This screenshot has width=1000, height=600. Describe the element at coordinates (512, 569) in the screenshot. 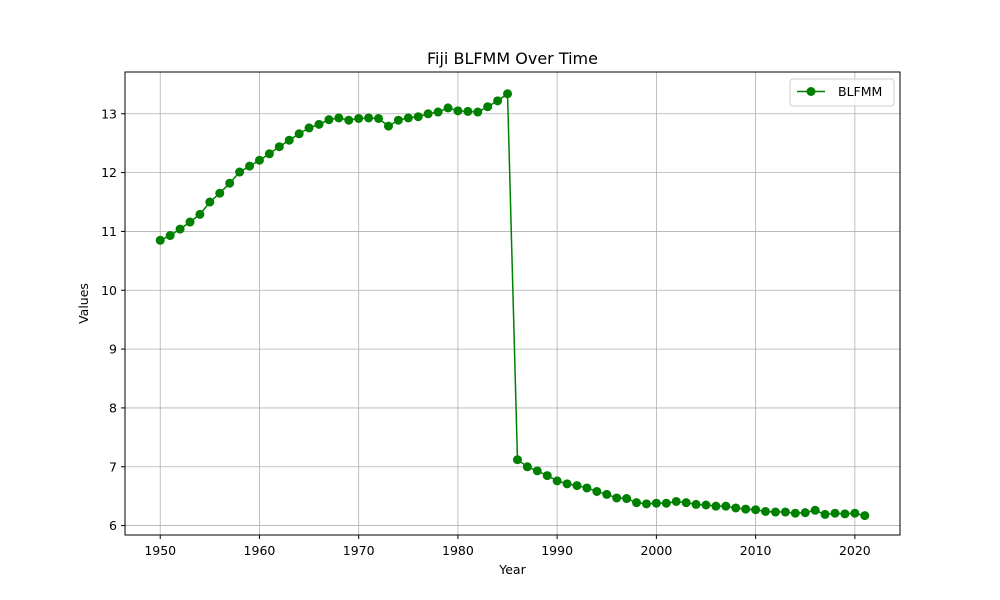

I see `x-axis-label: Year` at that location.